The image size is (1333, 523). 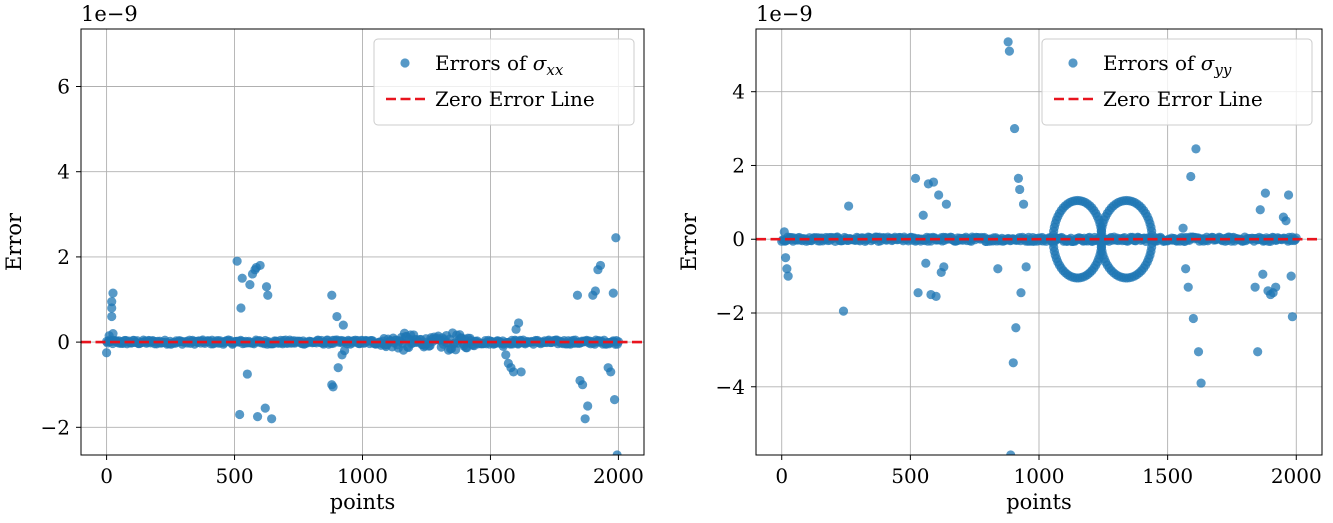 I want to click on legend-label-errors: Errors of σyy, so click(x=1167, y=65).